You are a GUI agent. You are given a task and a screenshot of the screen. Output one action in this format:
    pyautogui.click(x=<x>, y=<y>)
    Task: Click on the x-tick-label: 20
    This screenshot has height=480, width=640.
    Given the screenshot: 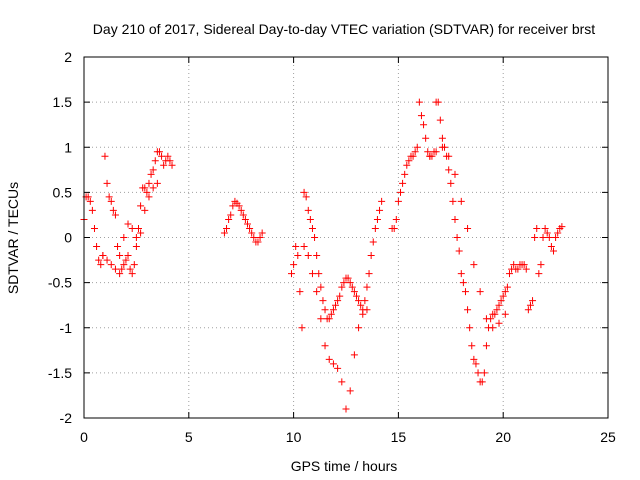 What is the action you would take?
    pyautogui.click(x=503, y=437)
    